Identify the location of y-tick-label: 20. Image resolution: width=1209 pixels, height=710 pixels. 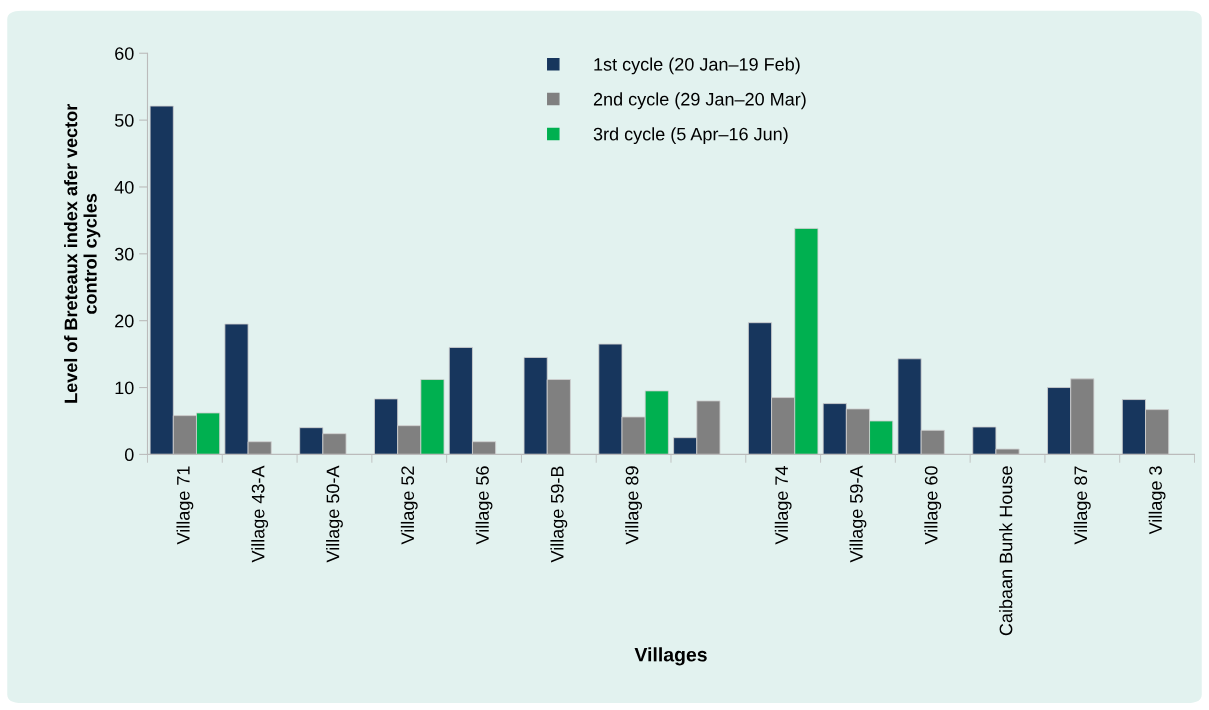
(124, 321).